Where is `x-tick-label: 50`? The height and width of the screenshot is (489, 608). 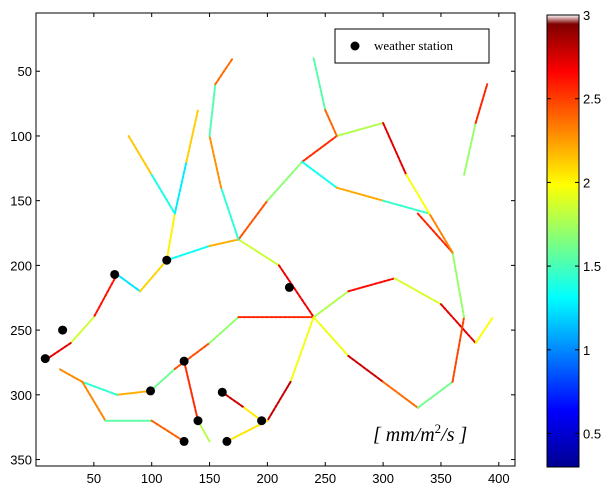 x-tick-label: 50 is located at coordinates (94, 478).